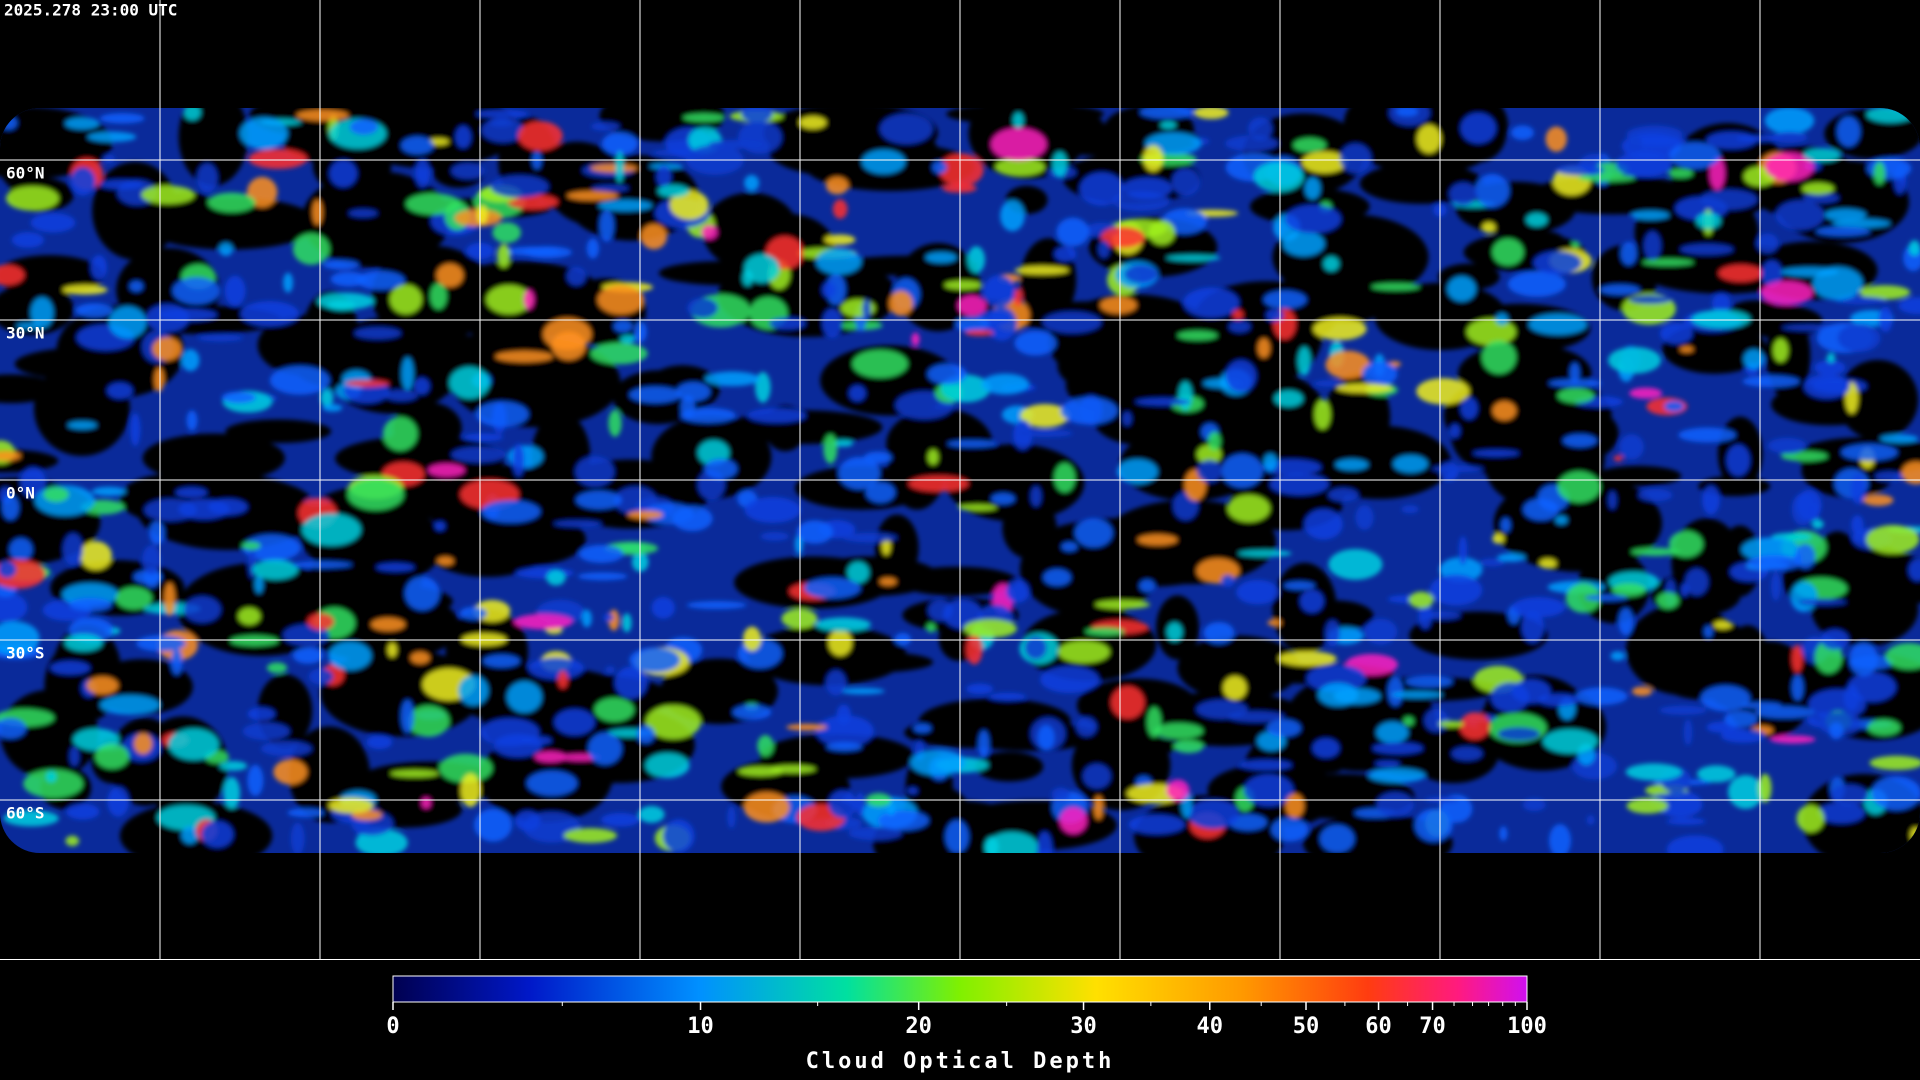  What do you see at coordinates (966, 1020) in the screenshot?
I see `colorbar-ticks: 0 10 20 30 40 50 60 70 100` at bounding box center [966, 1020].